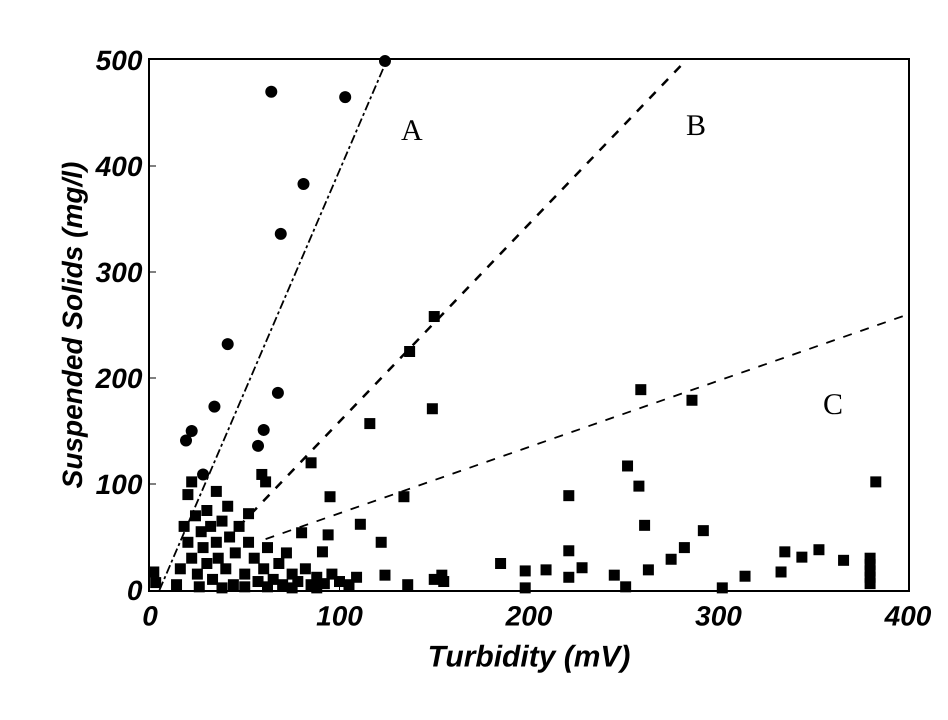 The width and height of the screenshot is (948, 720). Describe the element at coordinates (119, 272) in the screenshot. I see `y-tick-label: 300` at that location.